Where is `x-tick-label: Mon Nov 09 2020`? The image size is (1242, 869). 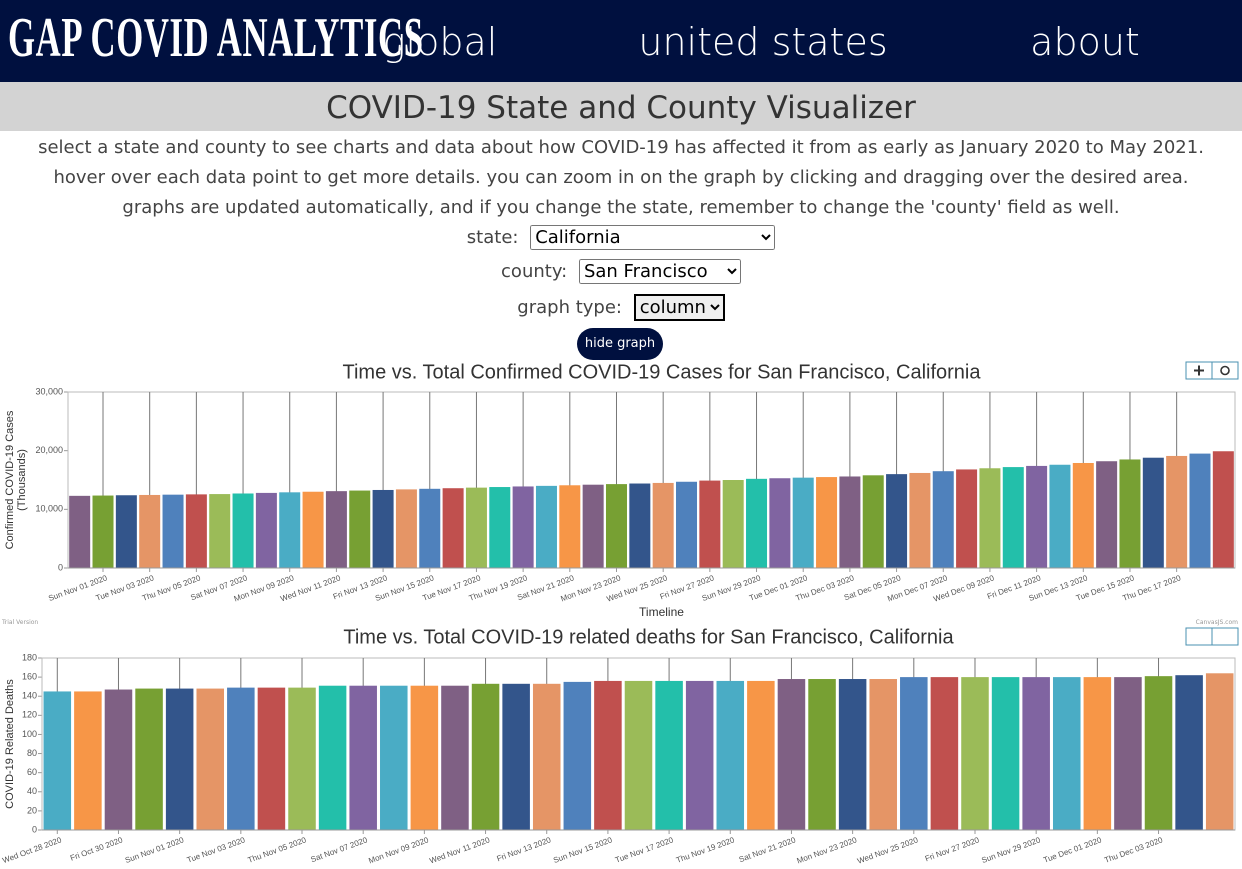
x-tick-label: Mon Nov 09 2020 is located at coordinates (398, 850).